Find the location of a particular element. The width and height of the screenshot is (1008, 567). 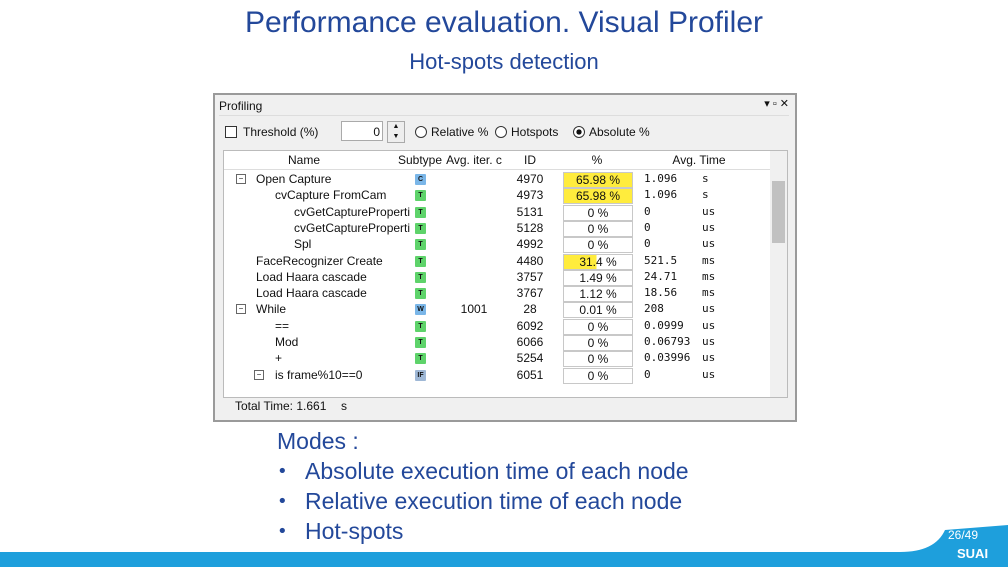

radio-label: Hotspots is located at coordinates (535, 132).